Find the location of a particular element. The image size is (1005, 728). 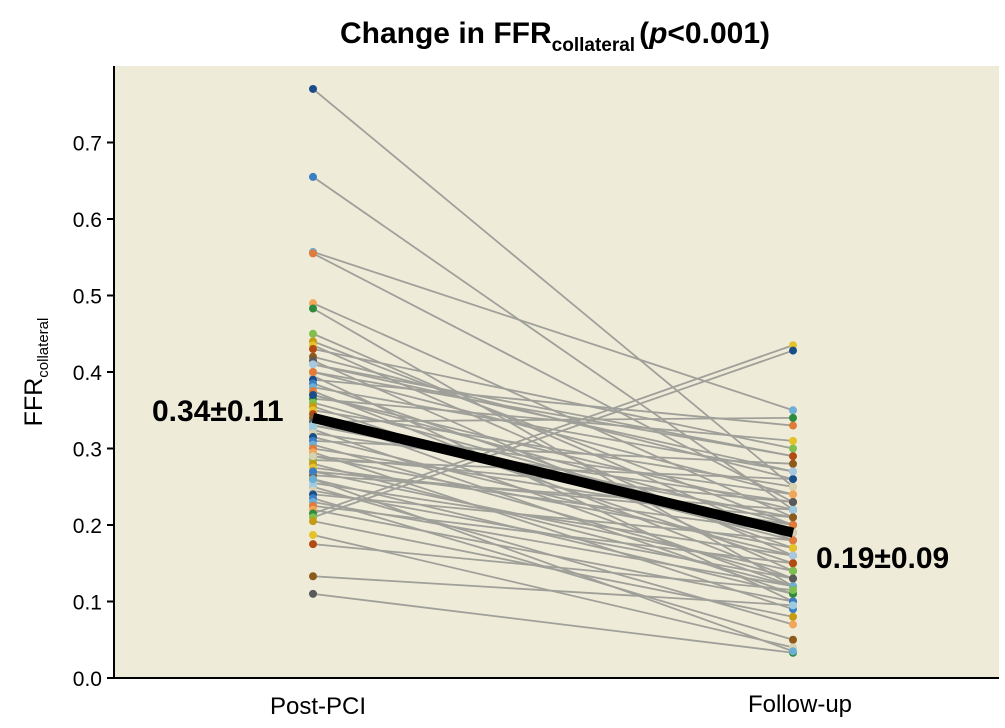

y-tick-label: 0.4 is located at coordinates (88, 373).